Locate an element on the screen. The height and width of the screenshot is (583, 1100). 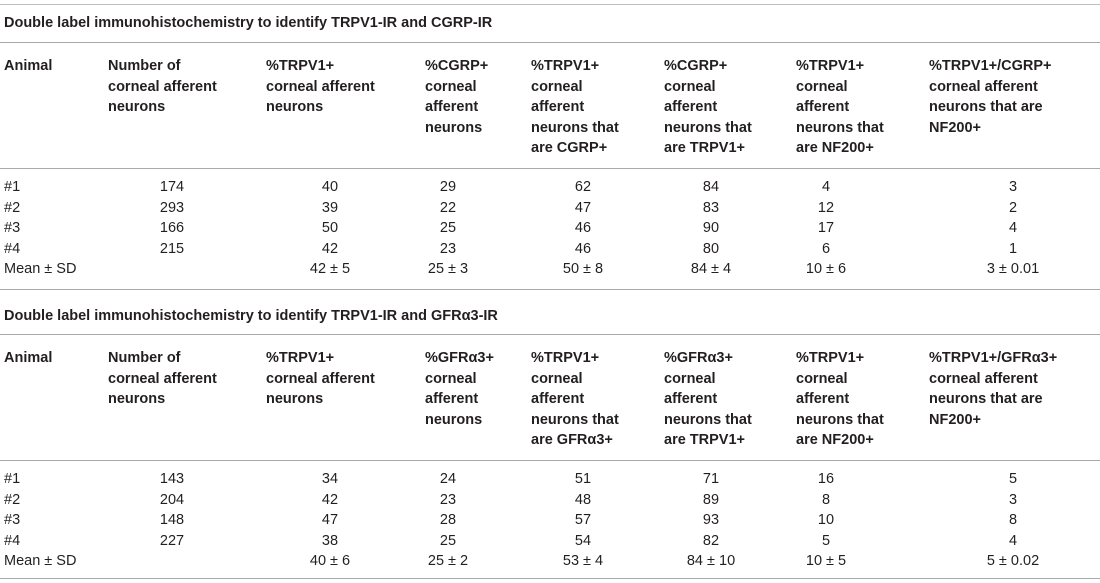
table-cell: 2 is located at coordinates (1013, 207).